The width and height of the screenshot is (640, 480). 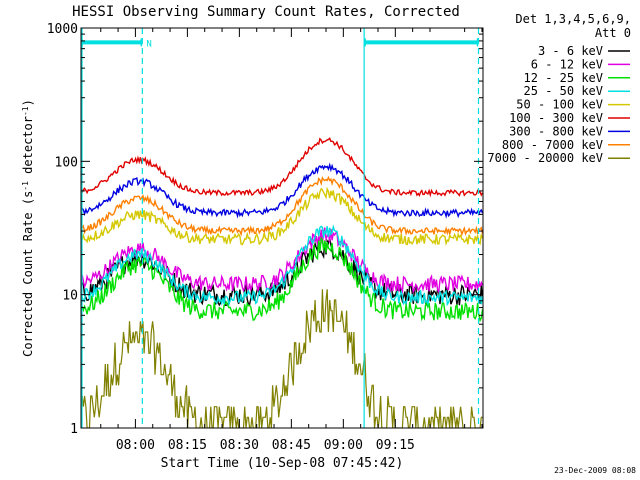 I want to click on x-axis-label: Start Time (10-Sep-08 07:45:42), so click(x=282, y=463).